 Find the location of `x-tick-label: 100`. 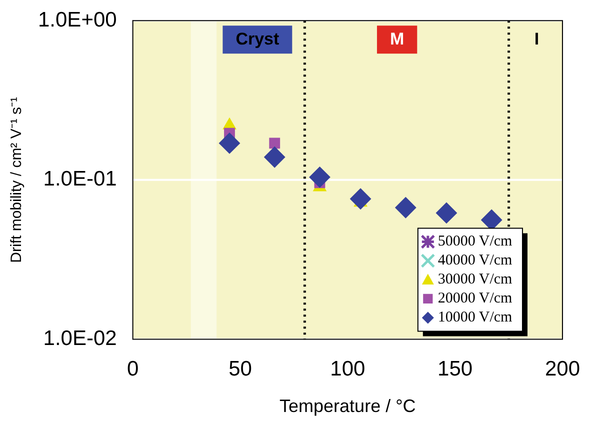

x-tick-label: 100 is located at coordinates (348, 369).